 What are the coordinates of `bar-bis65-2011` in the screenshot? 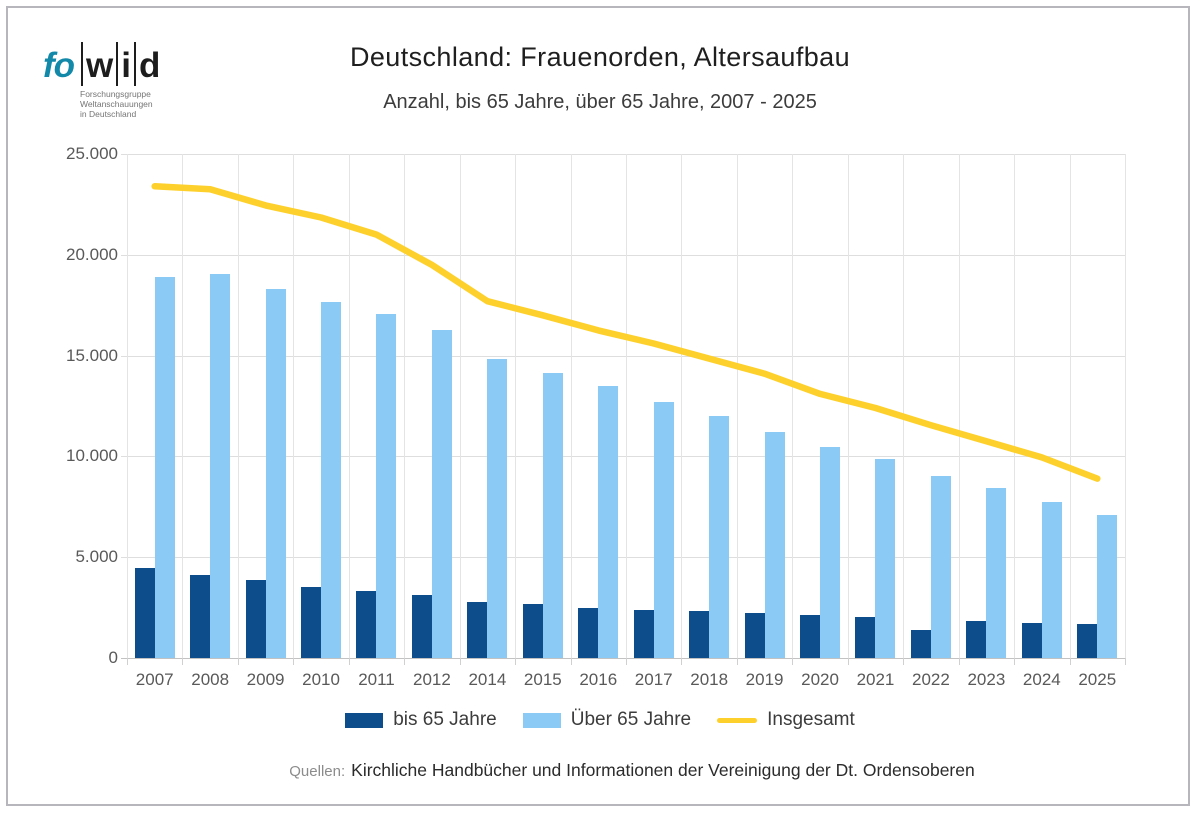 It's located at (366, 624).